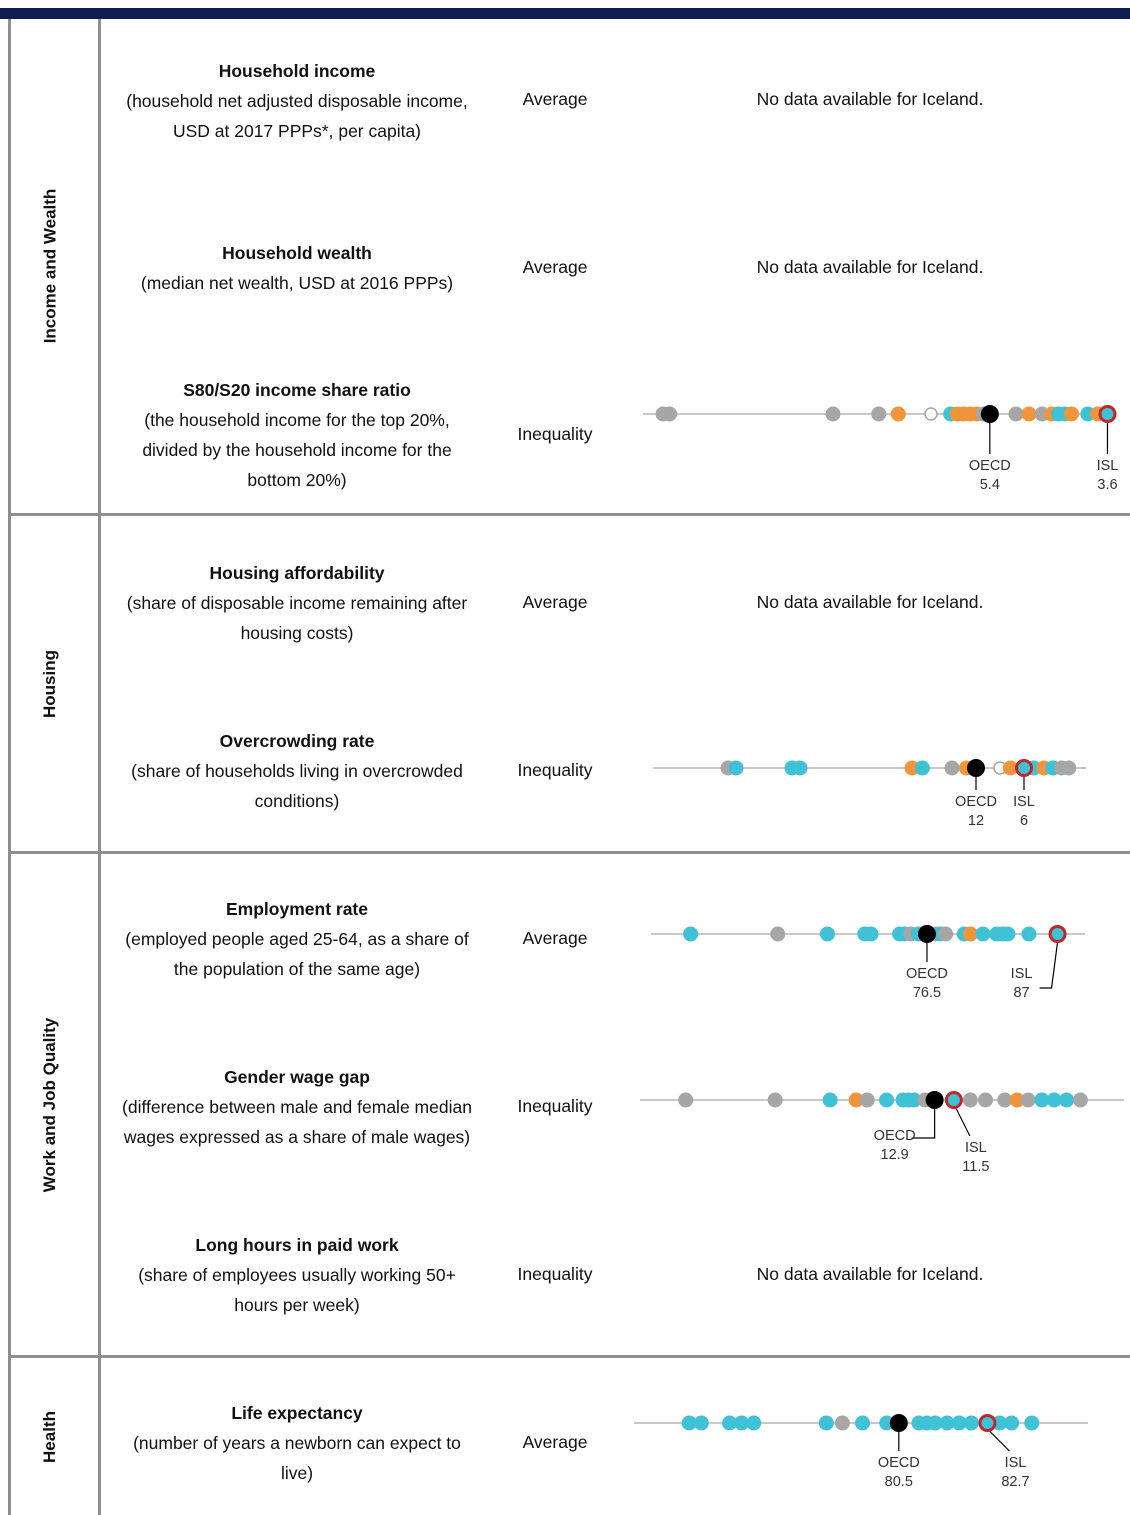  I want to click on oecd-value-label: 12.9, so click(895, 1155).